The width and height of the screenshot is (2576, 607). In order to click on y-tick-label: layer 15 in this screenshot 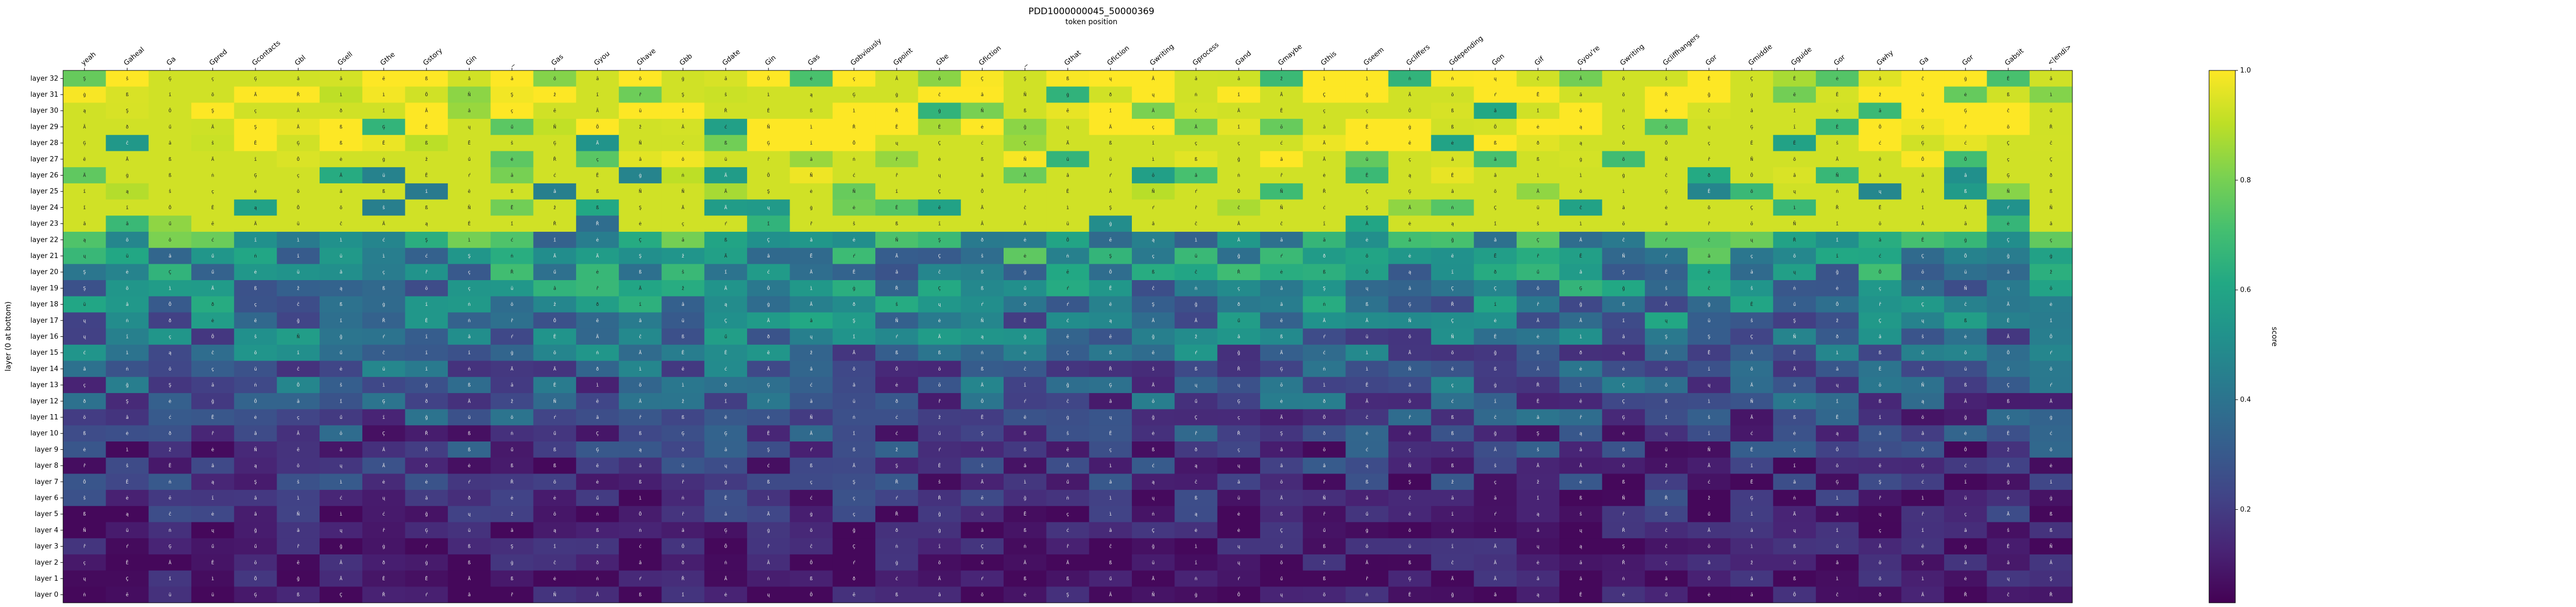, I will do `click(44, 353)`.